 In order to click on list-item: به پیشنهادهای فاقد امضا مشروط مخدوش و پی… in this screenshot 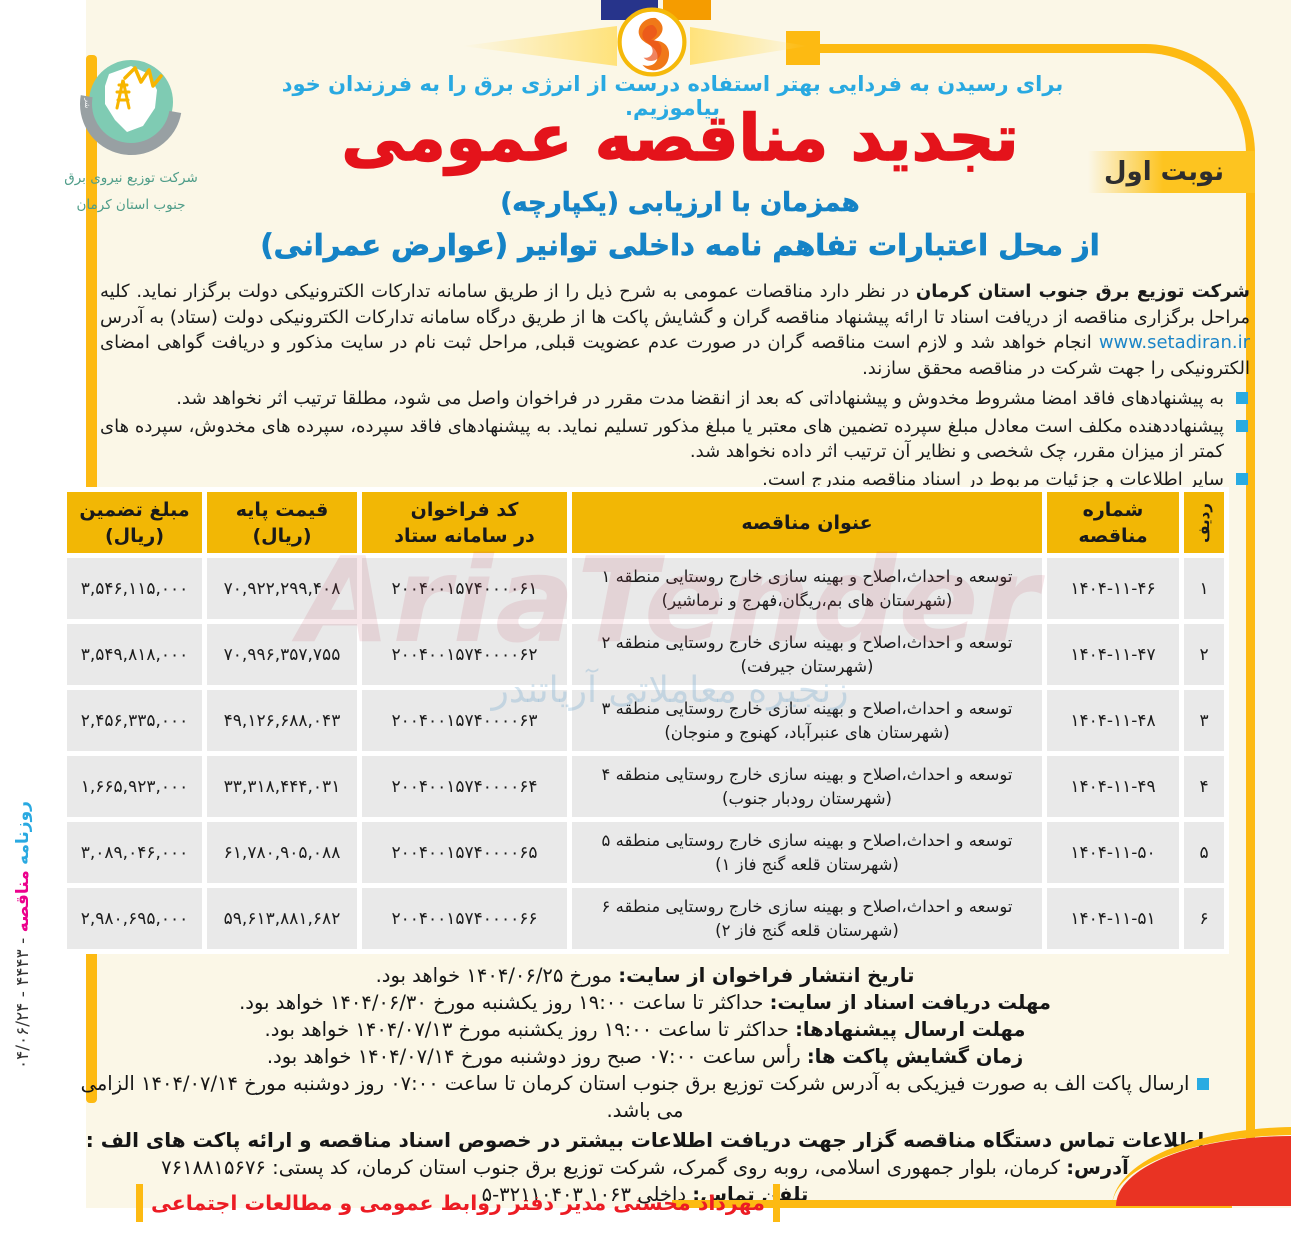, I will do `click(675, 399)`.